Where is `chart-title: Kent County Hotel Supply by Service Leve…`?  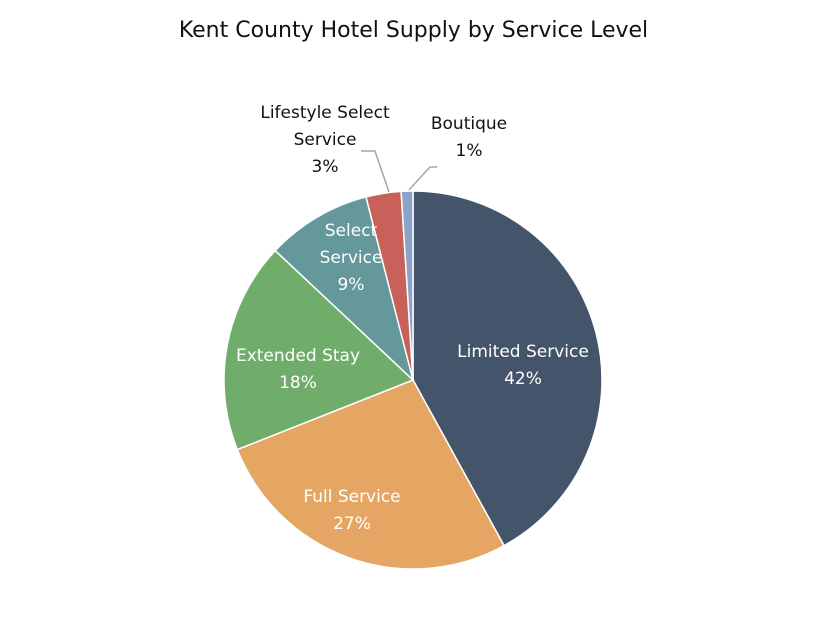
chart-title: Kent County Hotel Supply by Service Leve… is located at coordinates (413, 30).